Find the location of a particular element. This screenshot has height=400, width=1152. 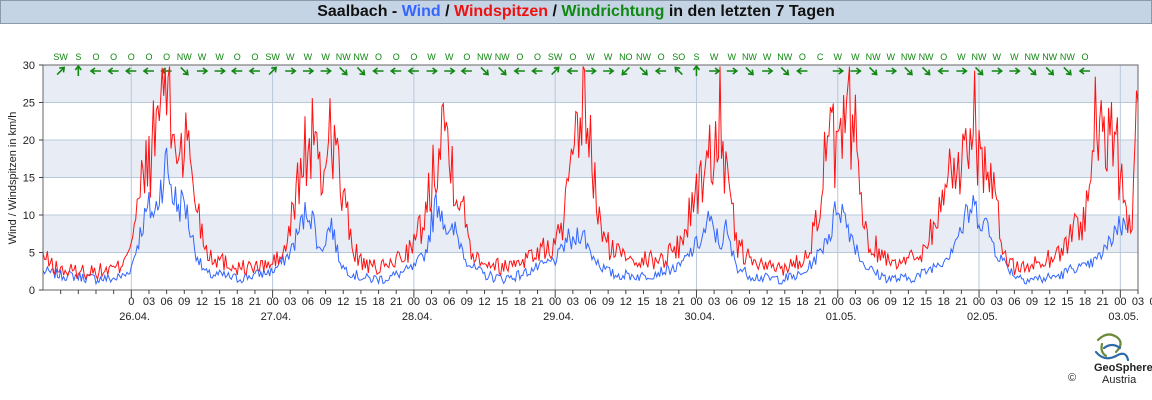

date-label: 03.05. is located at coordinates (1123, 317).